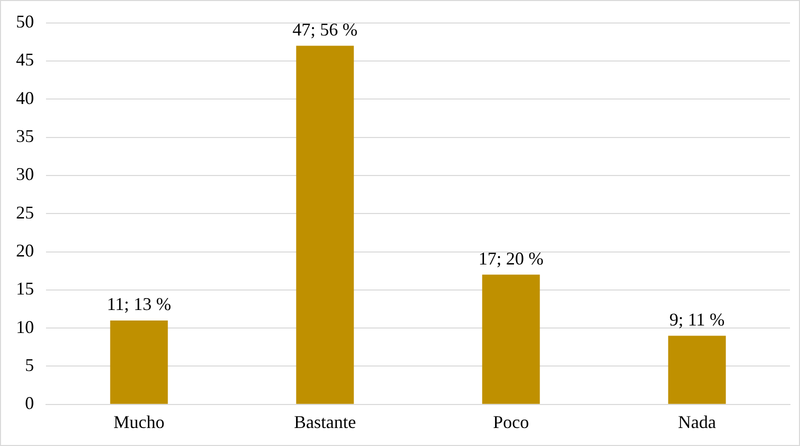 This screenshot has width=800, height=446. Describe the element at coordinates (25, 22) in the screenshot. I see `y-tick-label: 50` at that location.